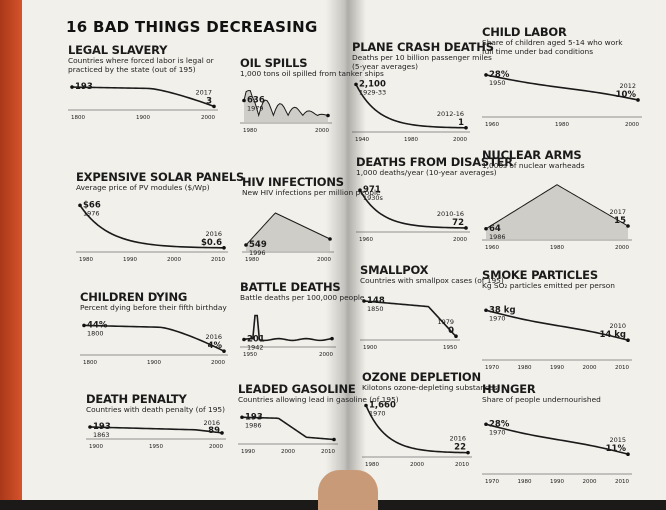 This screenshot has height=510, width=666. Describe the element at coordinates (209, 101) in the screenshot. I see `end-value: 3` at that location.